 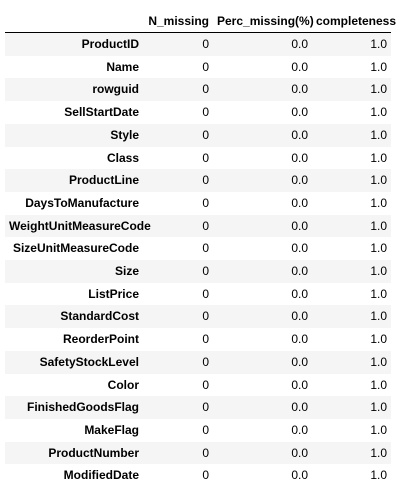 What do you see at coordinates (198, 158) in the screenshot?
I see `table-row: Class 0 0.0 1.0` at bounding box center [198, 158].